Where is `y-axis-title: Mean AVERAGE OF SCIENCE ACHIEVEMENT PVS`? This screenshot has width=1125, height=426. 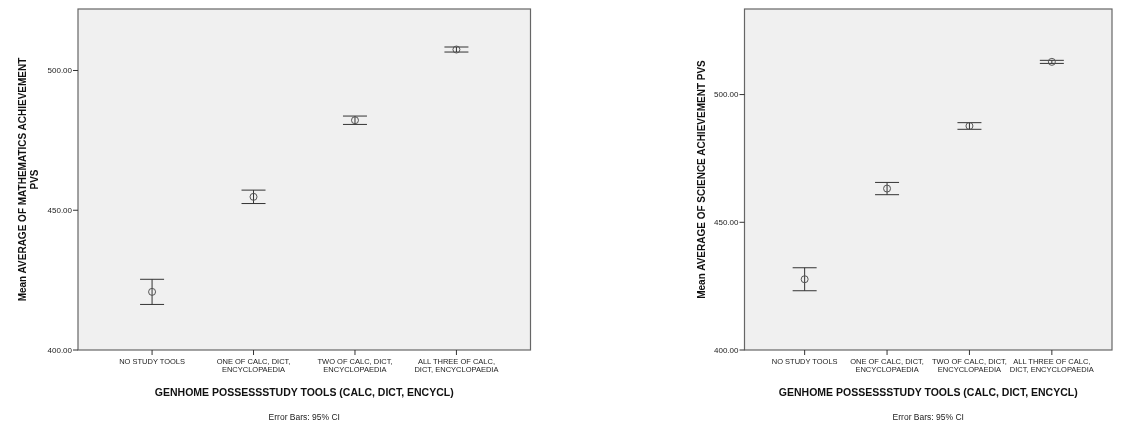 y-axis-title: Mean AVERAGE OF SCIENCE ACHIEVEMENT PVS is located at coordinates (701, 179).